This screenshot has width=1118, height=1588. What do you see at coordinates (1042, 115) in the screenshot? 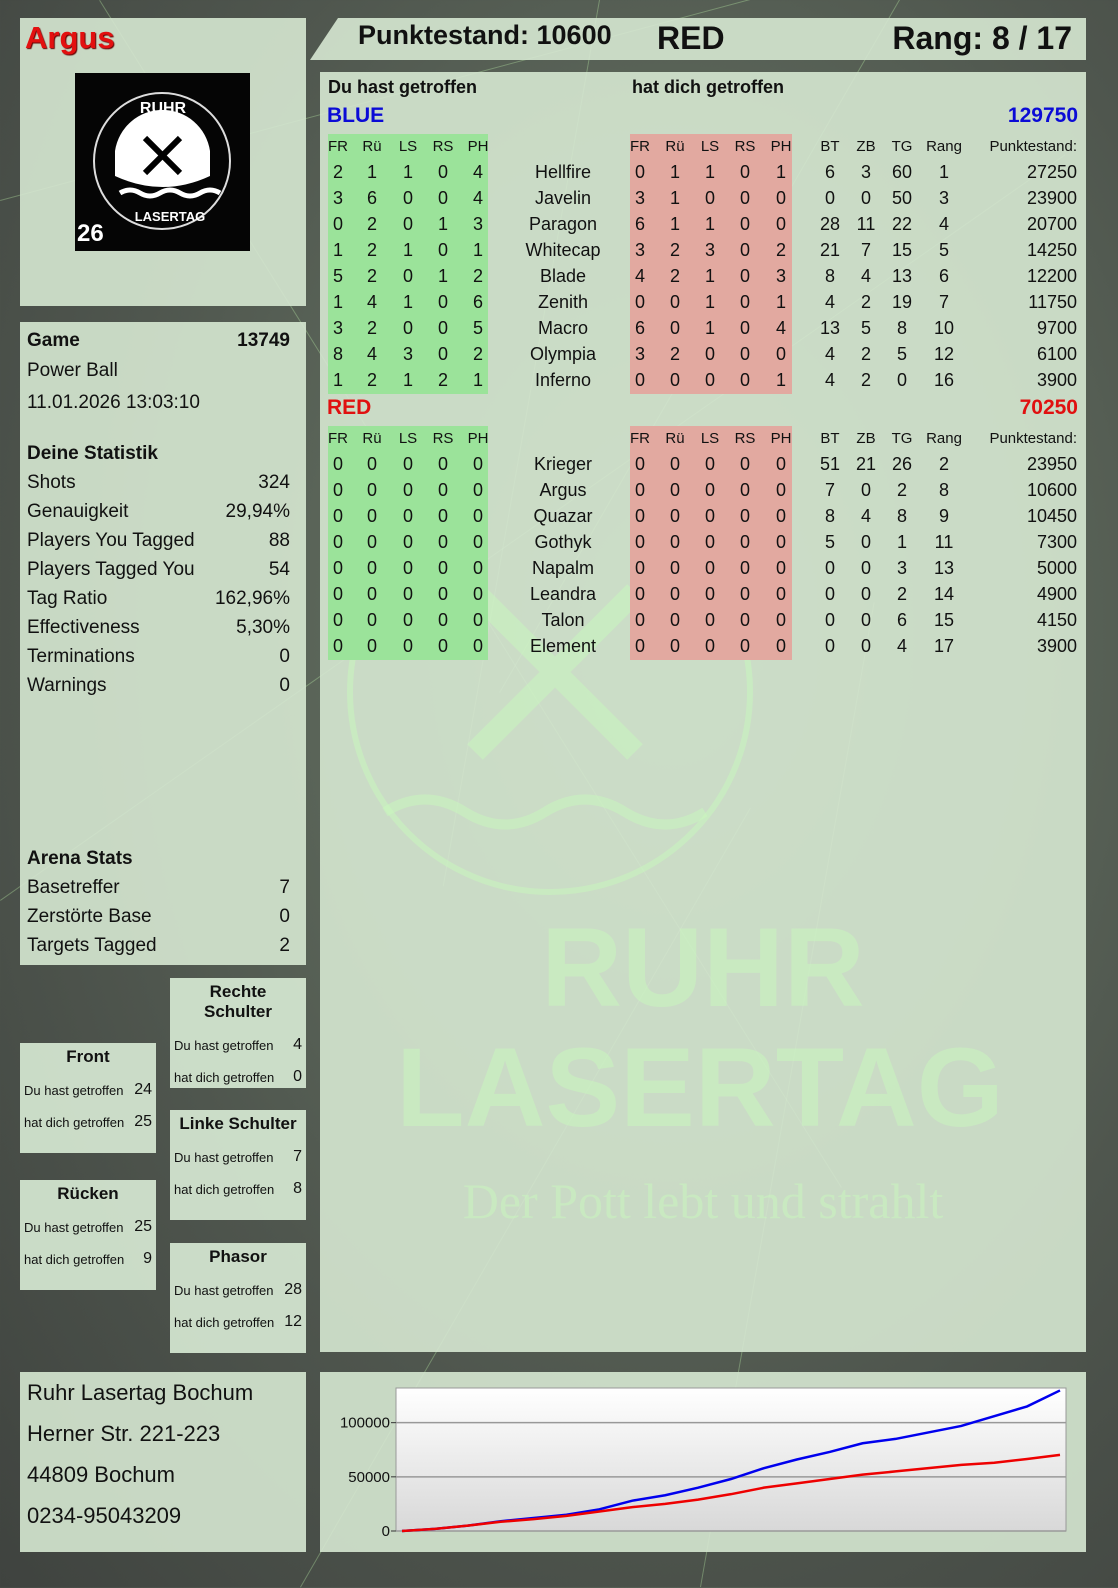
I see `team-total: 129750` at bounding box center [1042, 115].